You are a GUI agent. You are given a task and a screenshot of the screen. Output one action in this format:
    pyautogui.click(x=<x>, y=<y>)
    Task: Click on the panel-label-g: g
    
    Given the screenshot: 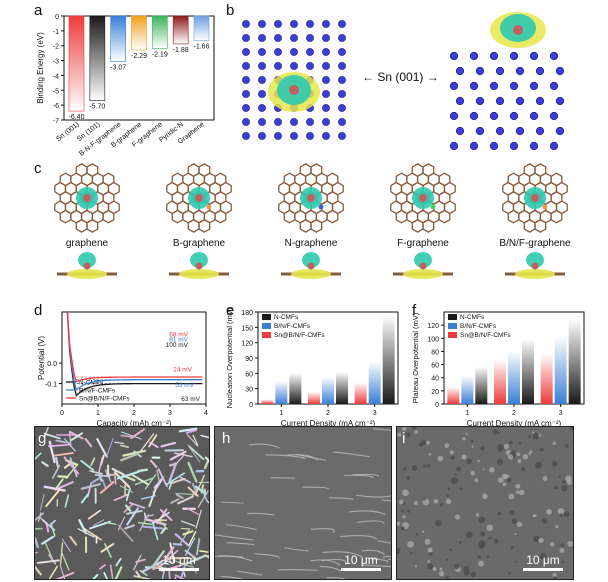 What is the action you would take?
    pyautogui.click(x=42, y=438)
    